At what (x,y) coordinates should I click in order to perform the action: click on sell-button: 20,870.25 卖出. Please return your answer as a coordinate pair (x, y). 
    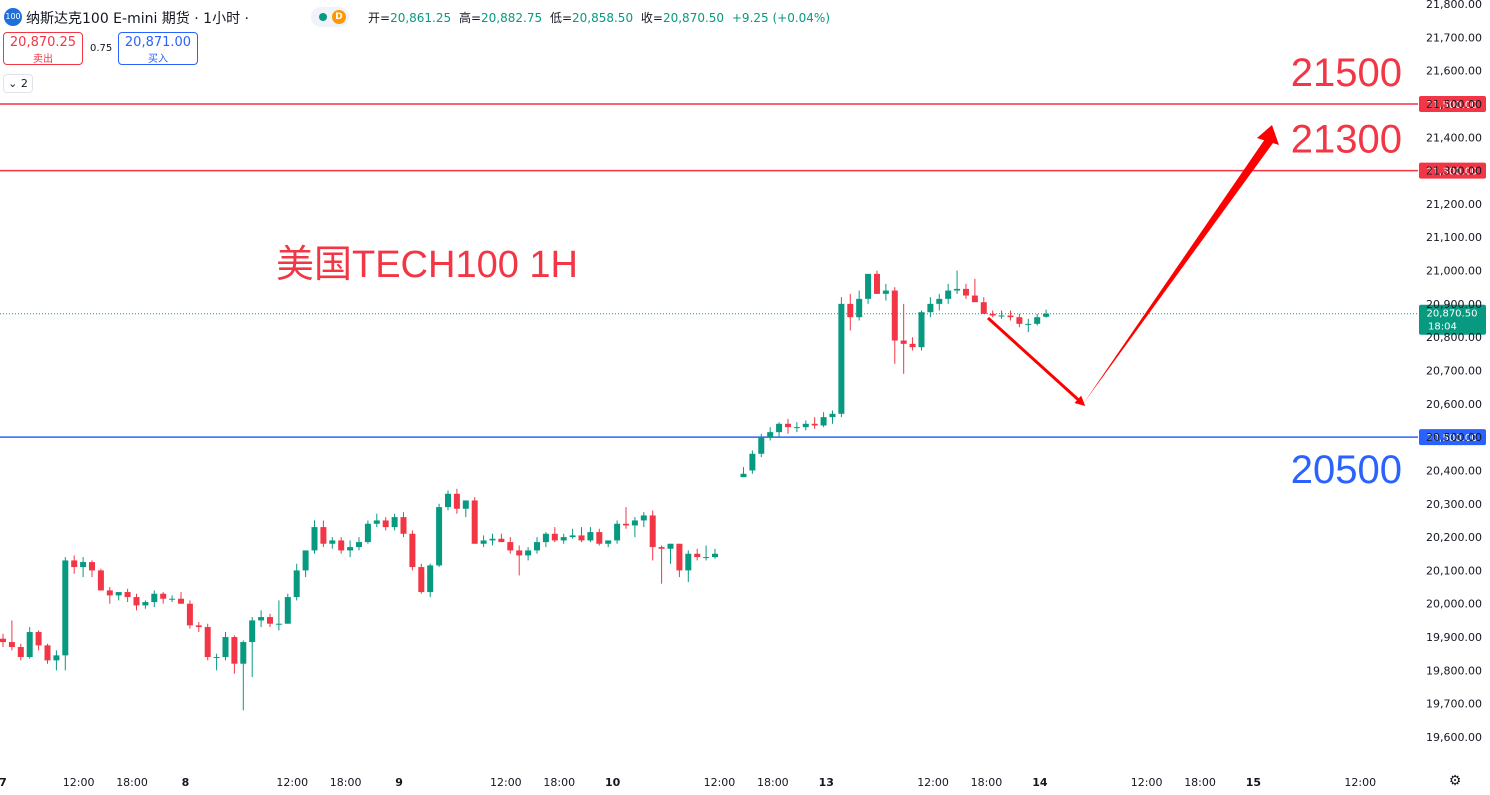
    Looking at the image, I should click on (43, 48).